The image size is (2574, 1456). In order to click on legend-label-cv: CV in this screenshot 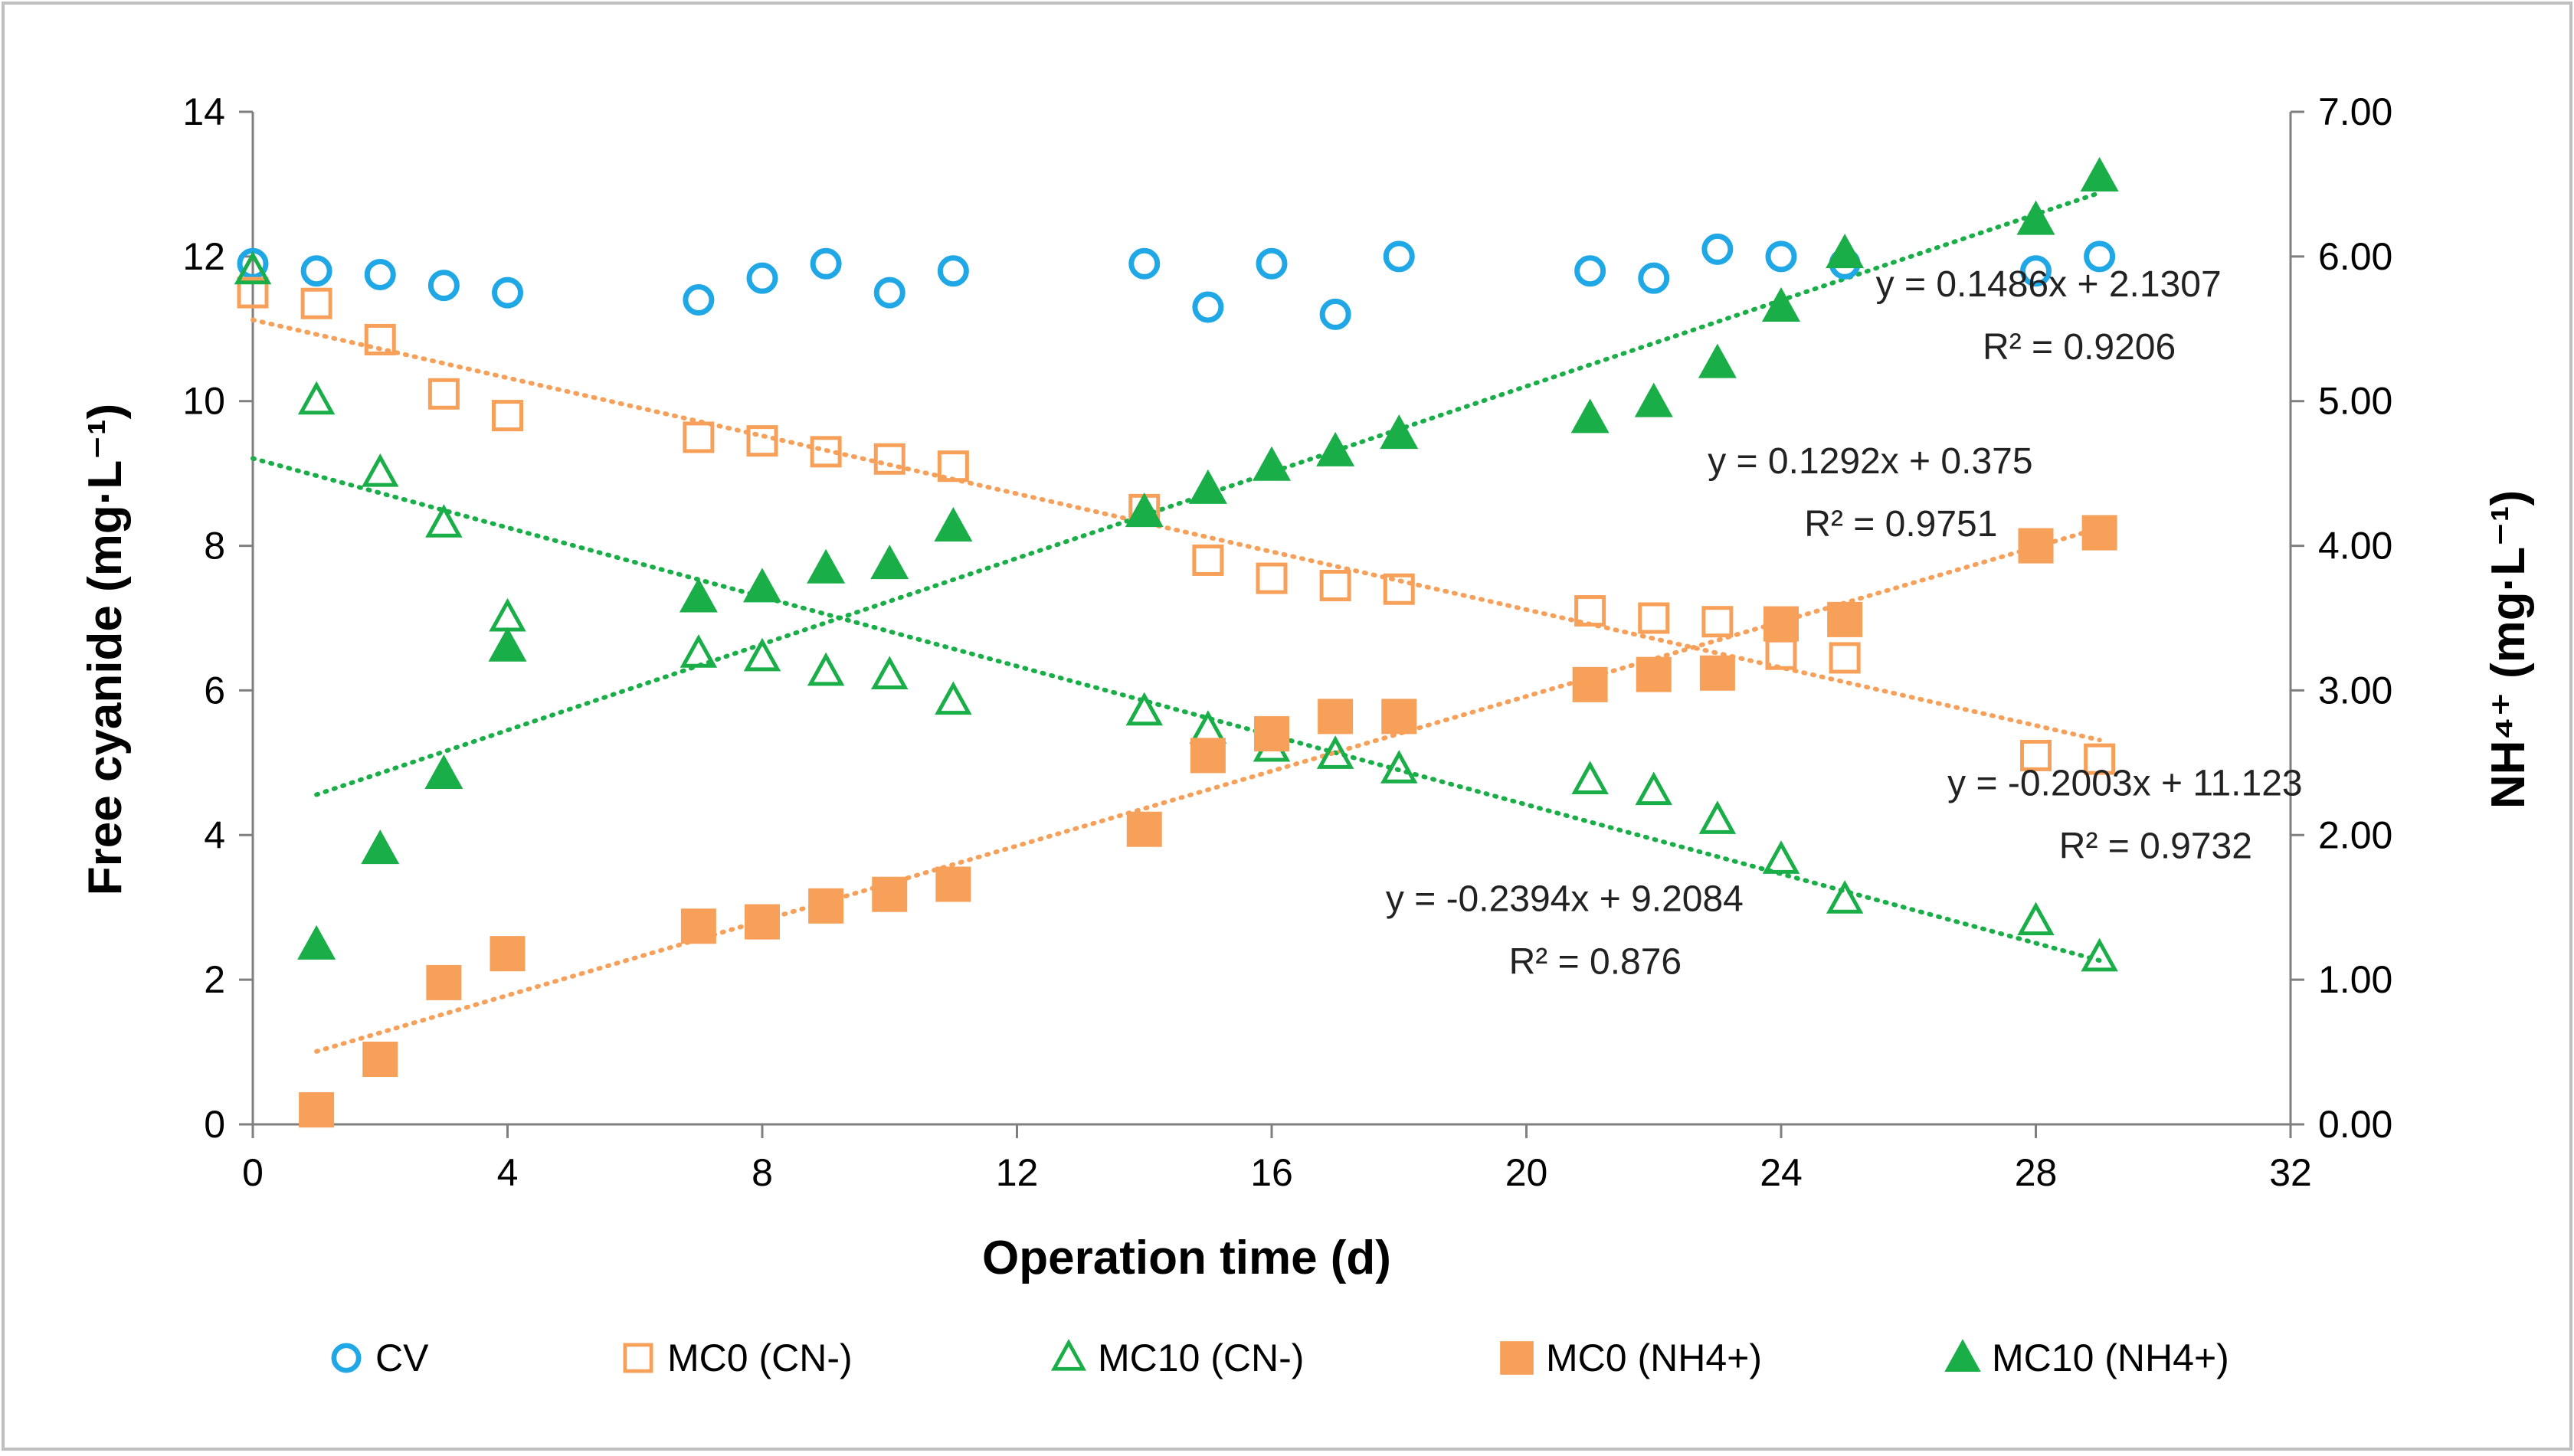, I will do `click(402, 1358)`.